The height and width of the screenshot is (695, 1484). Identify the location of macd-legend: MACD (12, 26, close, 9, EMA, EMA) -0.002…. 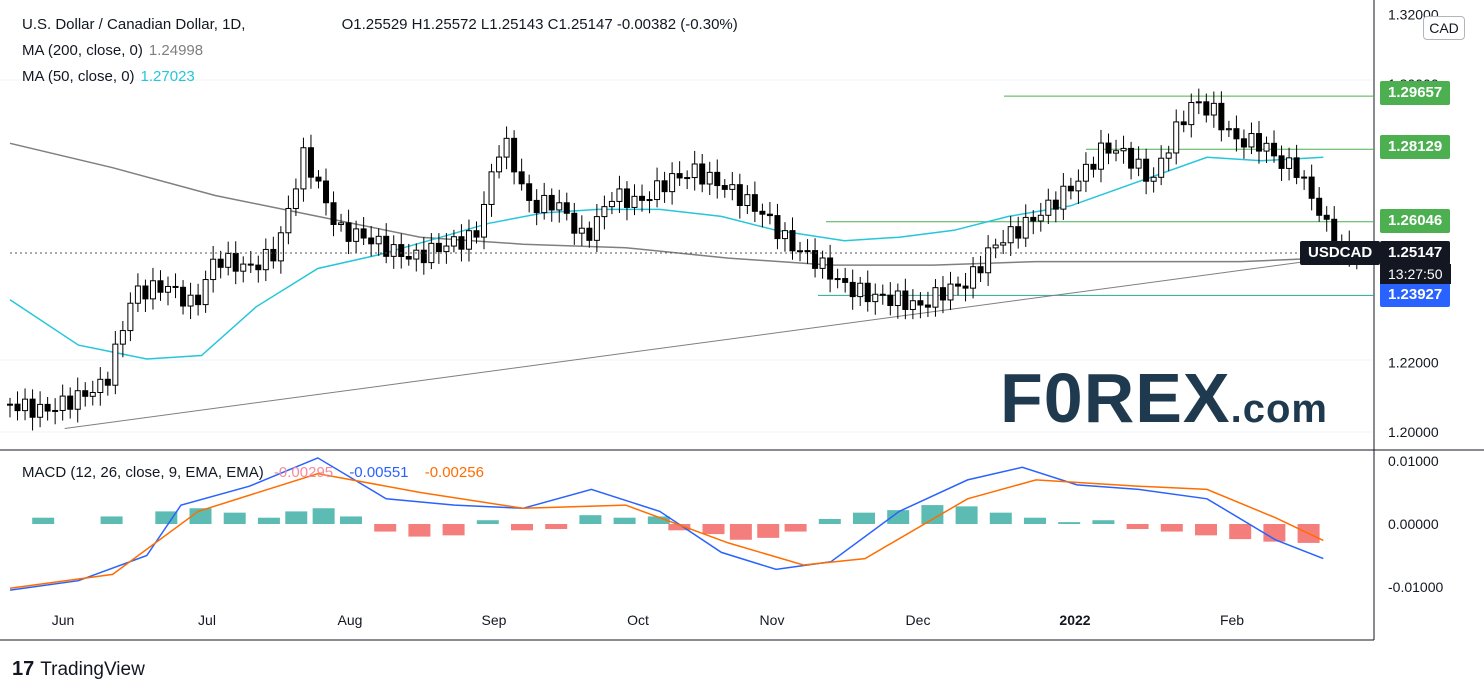
(253, 472).